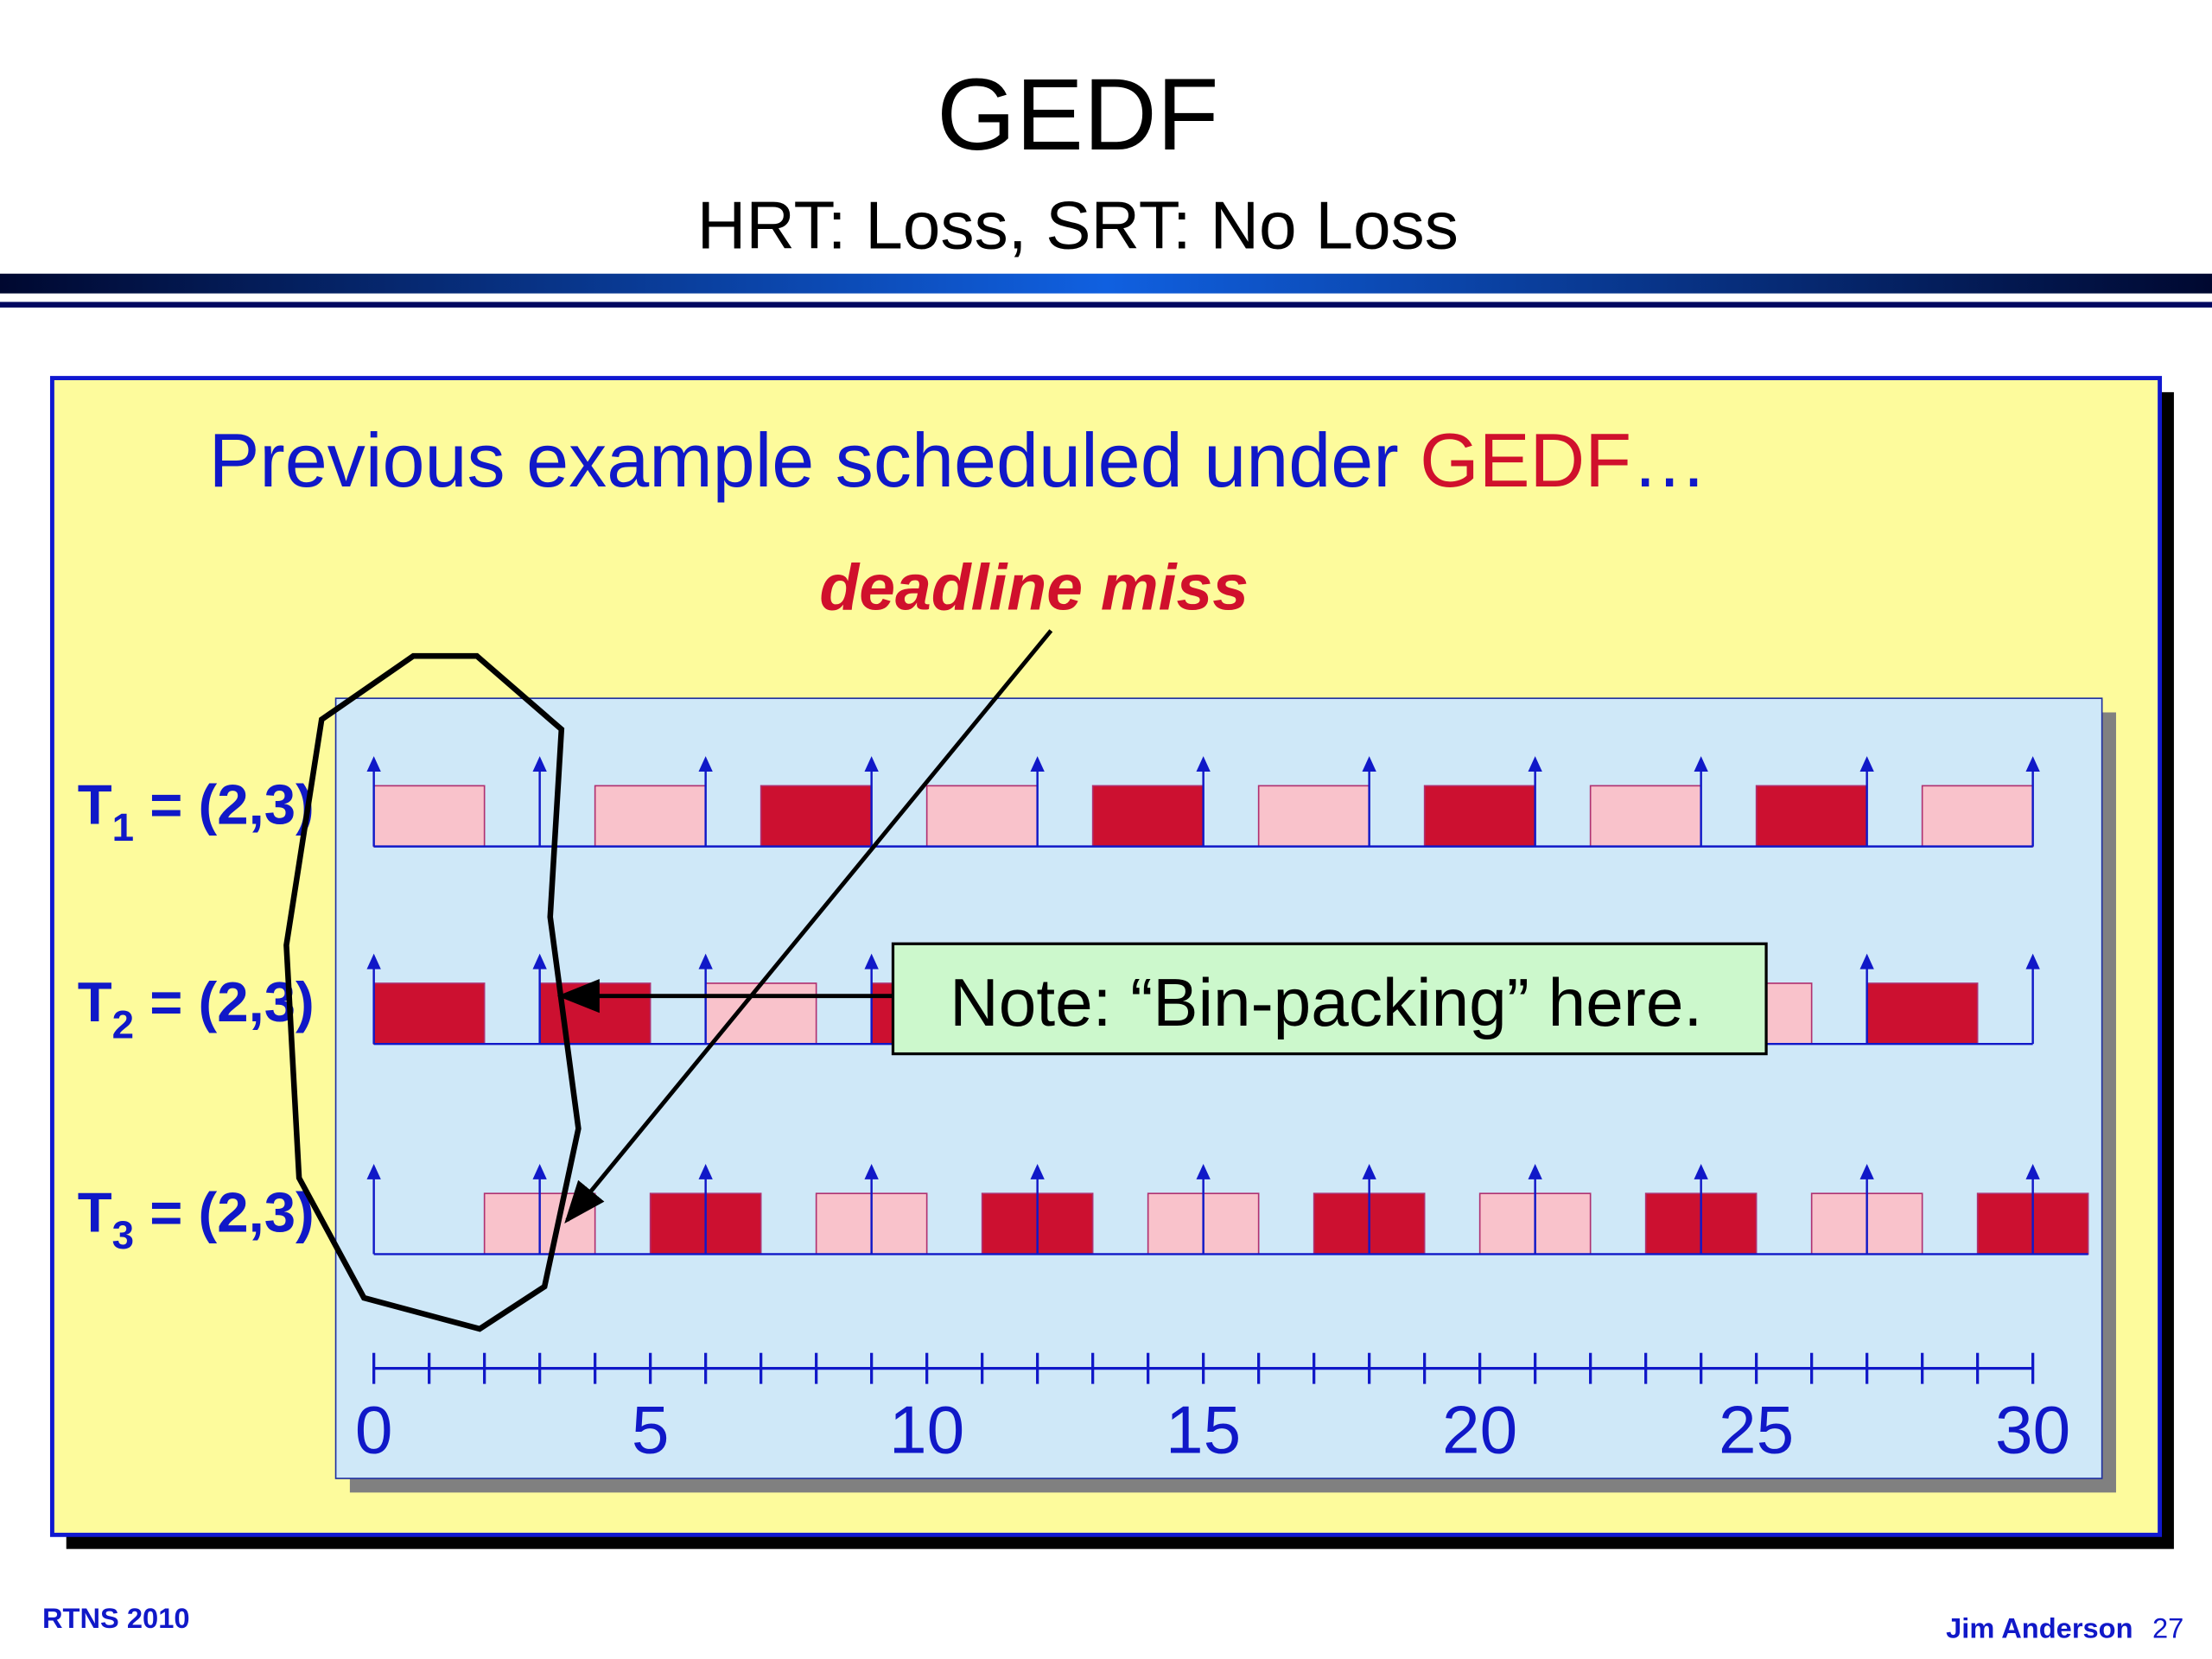 The width and height of the screenshot is (2212, 1659). I want to click on axis-tick-label: 5, so click(651, 1430).